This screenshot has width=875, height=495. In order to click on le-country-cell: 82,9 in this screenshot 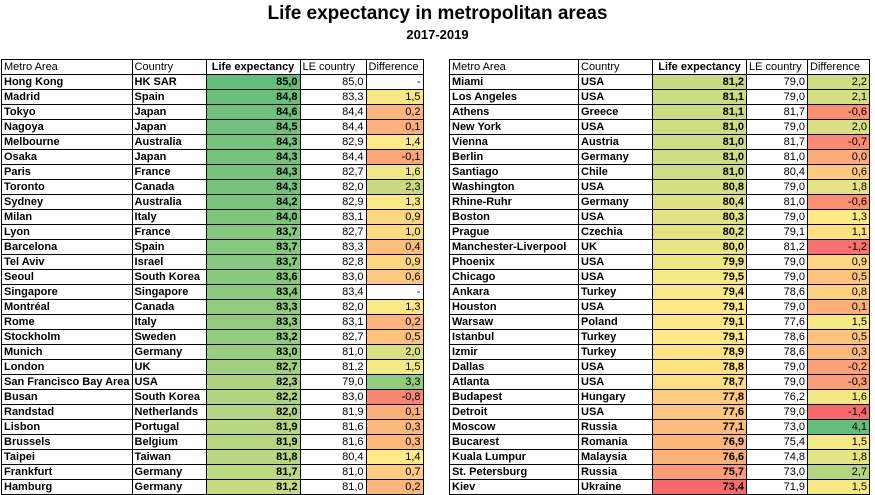, I will do `click(333, 202)`.